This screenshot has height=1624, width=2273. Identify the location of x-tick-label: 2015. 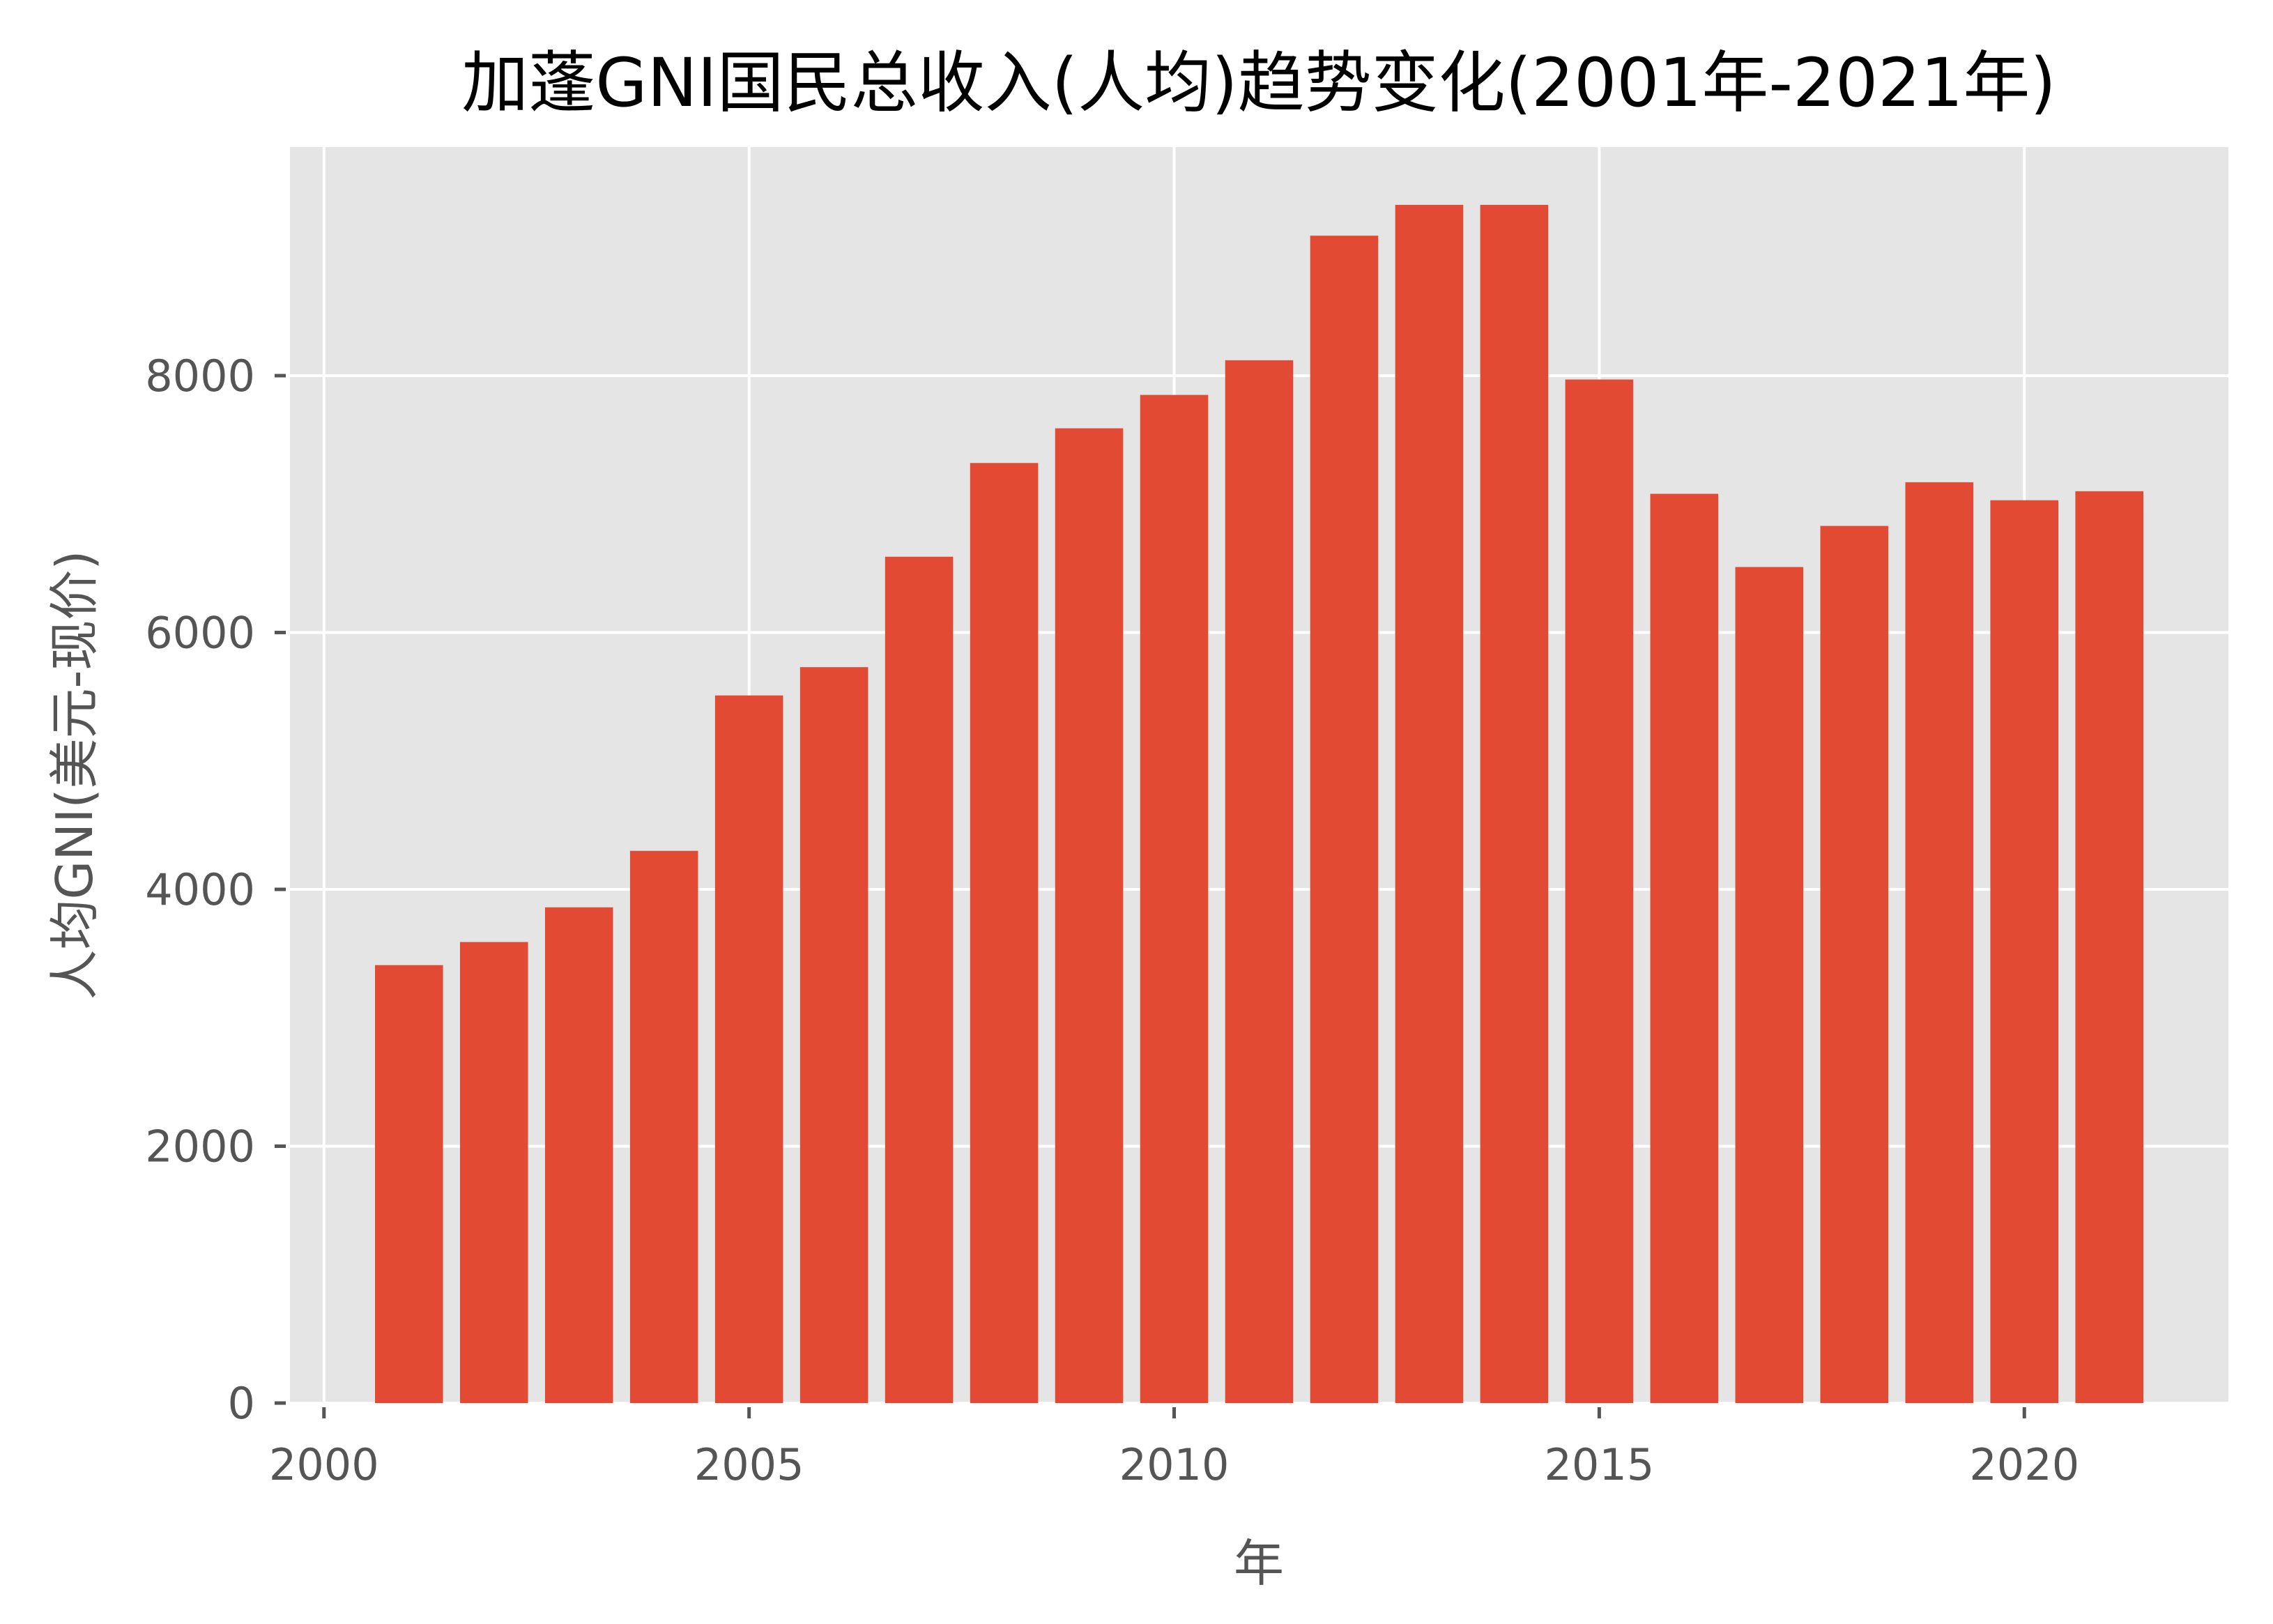
(1599, 1464).